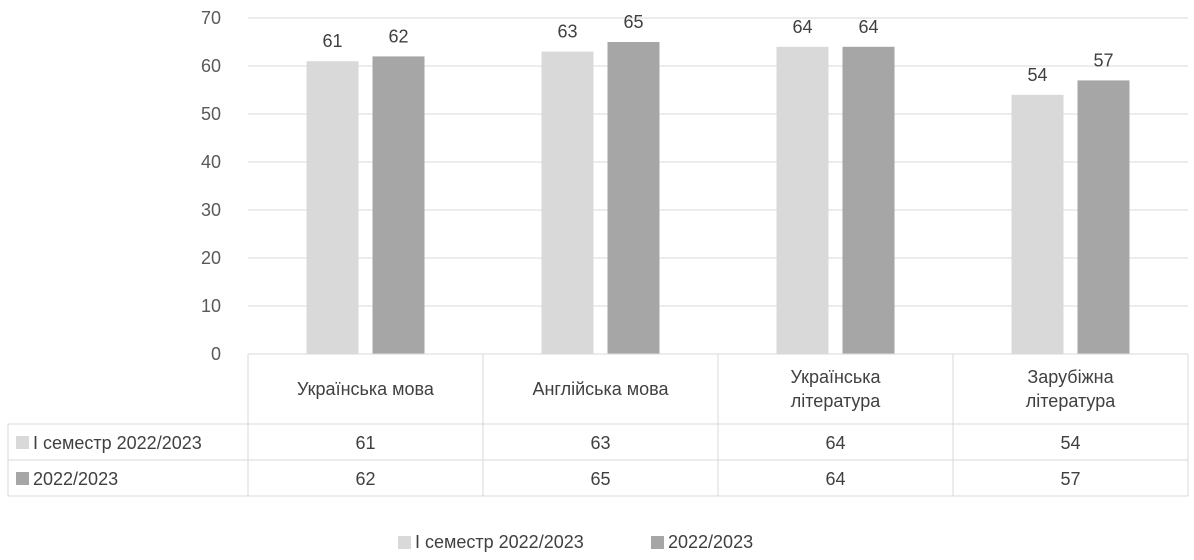  I want to click on data-label: 65, so click(633, 22).